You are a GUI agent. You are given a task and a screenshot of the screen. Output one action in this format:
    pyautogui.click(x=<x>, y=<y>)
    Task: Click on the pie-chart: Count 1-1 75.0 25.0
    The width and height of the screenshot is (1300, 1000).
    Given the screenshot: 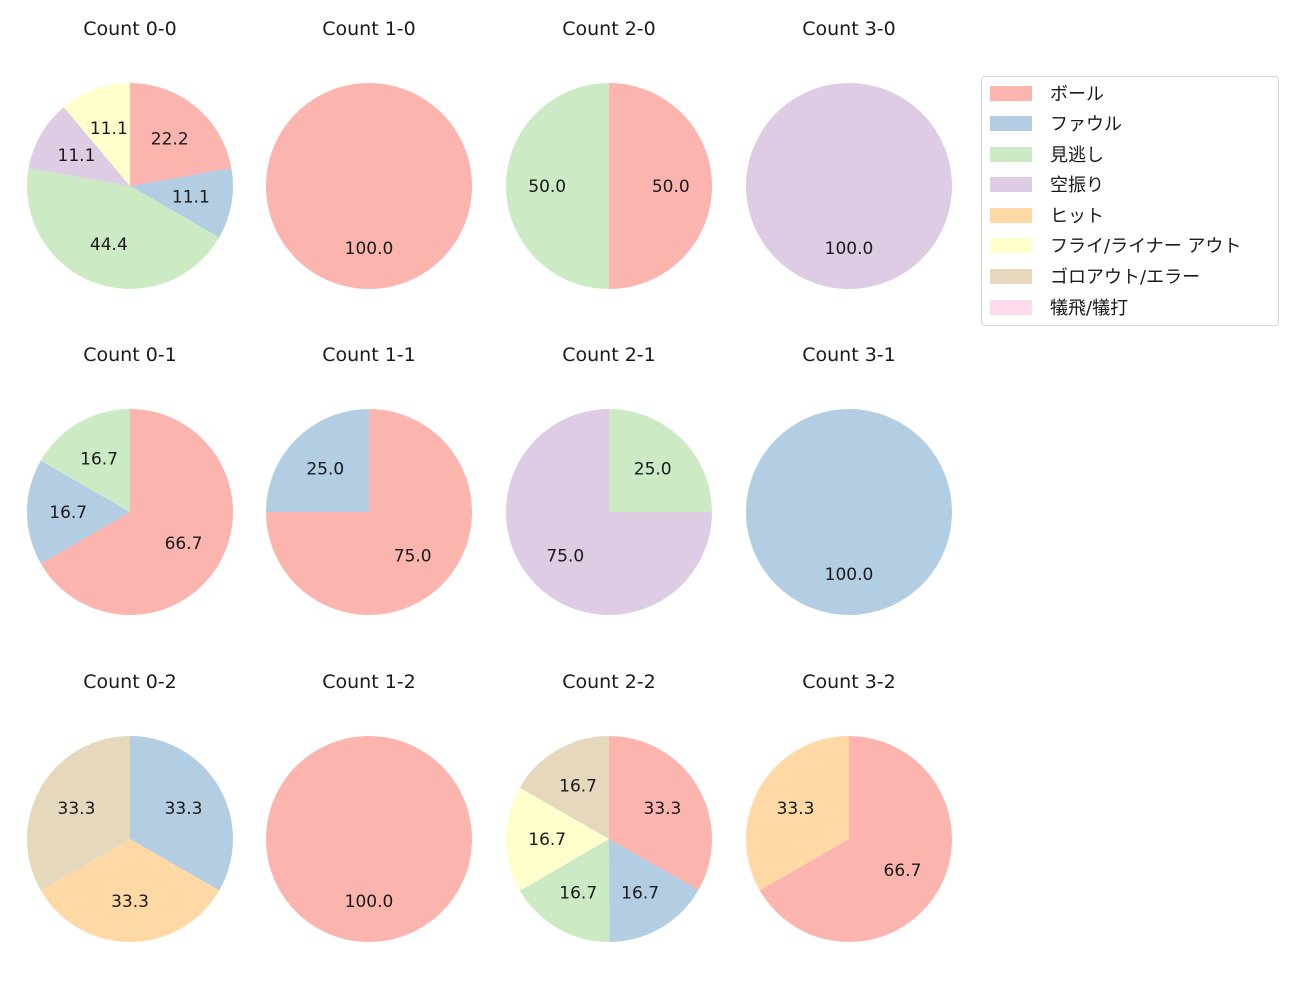 What is the action you would take?
    pyautogui.click(x=369, y=479)
    